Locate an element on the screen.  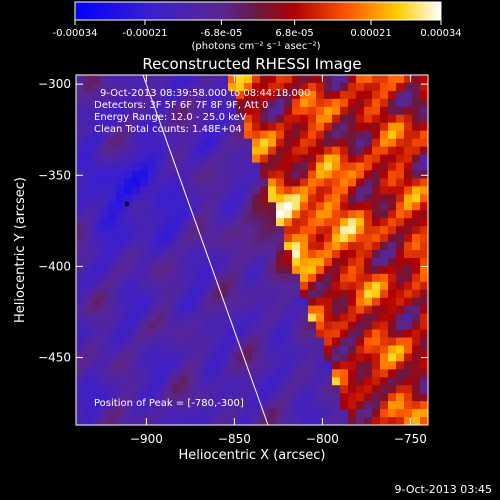
annotation-energy: Energy Range: 12.0 - 25.0 keV is located at coordinates (170, 117).